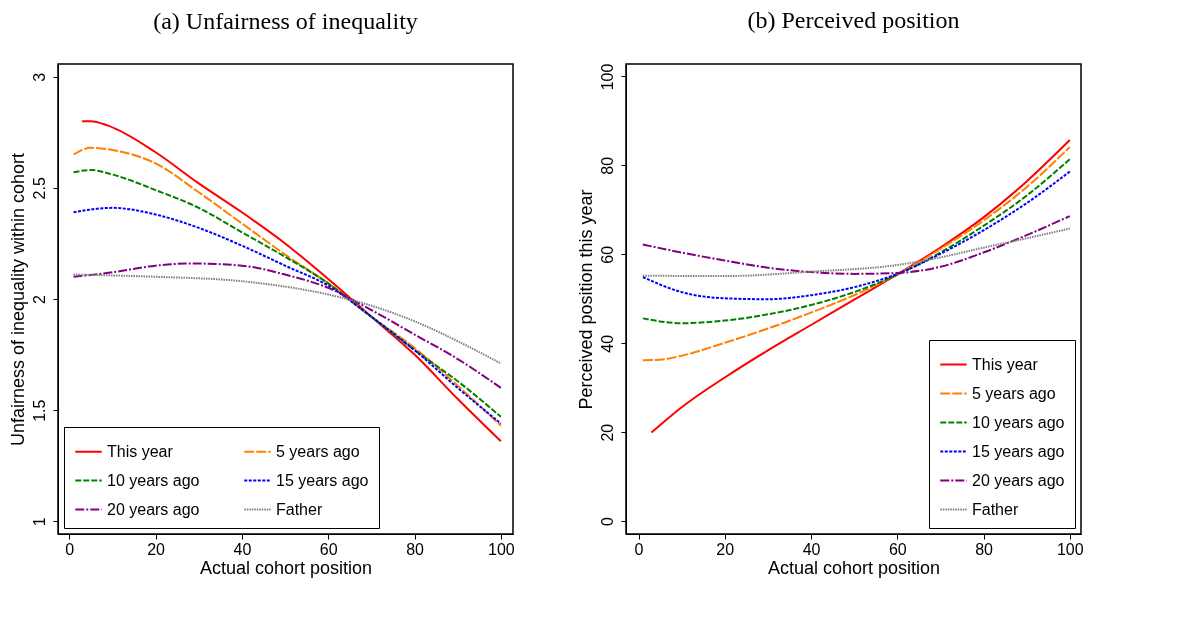 This screenshot has height=643, width=1200. Describe the element at coordinates (285, 21) in the screenshot. I see `chart-title: (a) Unfairness of inequality` at that location.